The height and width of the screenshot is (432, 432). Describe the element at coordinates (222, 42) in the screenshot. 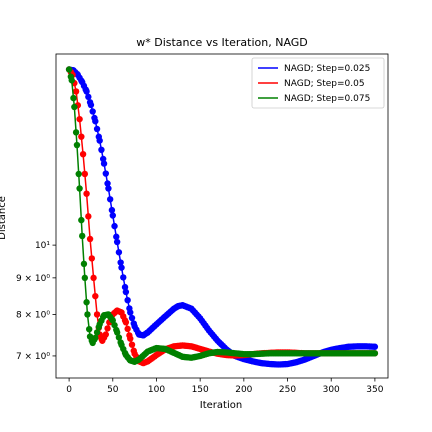

I see `chart-title: w* Distance vs Iteration, NAGD` at that location.